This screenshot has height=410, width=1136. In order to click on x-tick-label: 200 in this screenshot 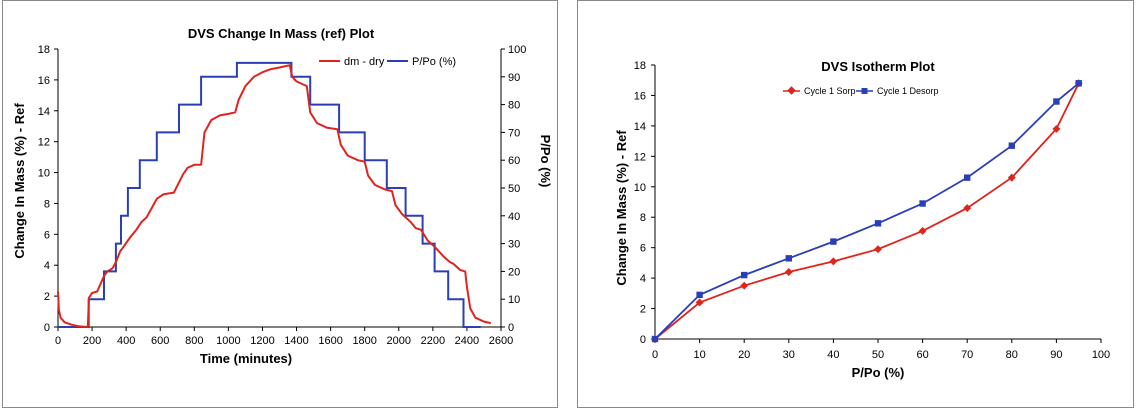, I will do `click(92, 341)`.